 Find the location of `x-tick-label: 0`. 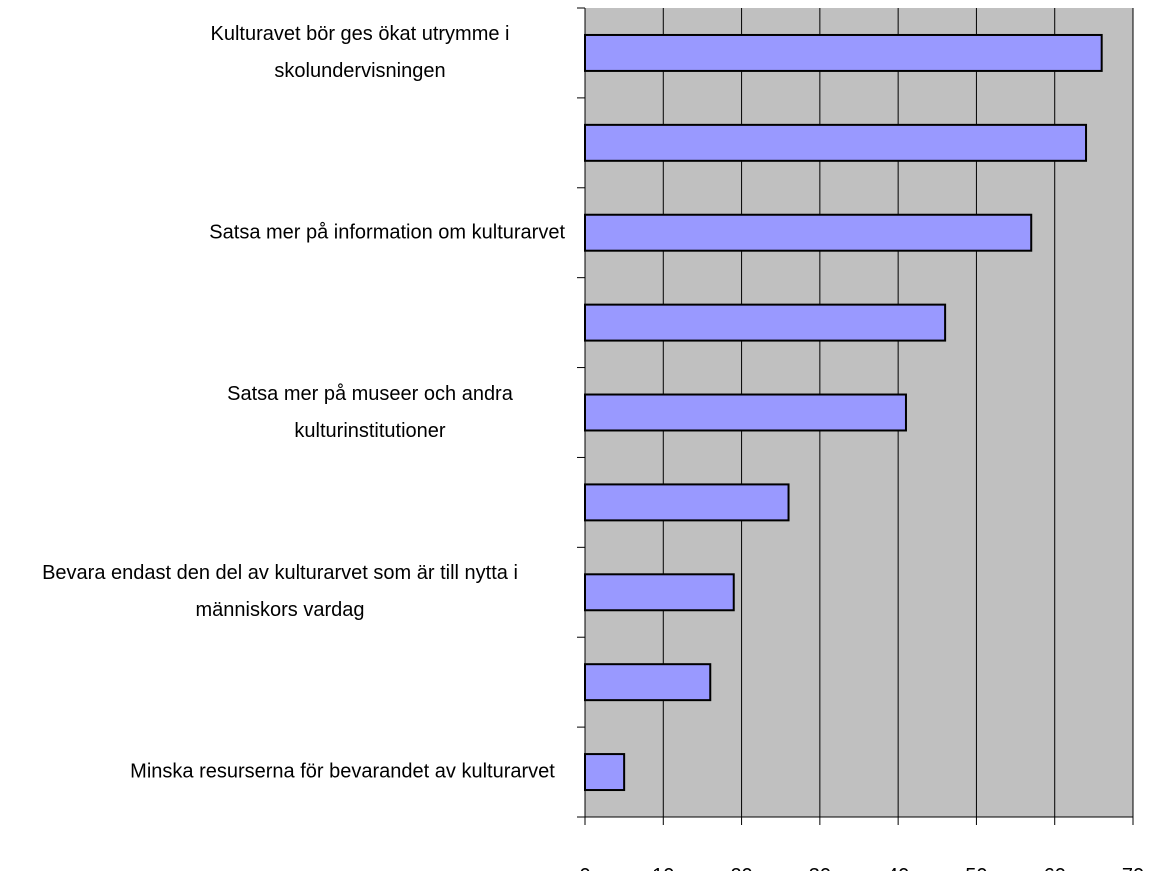

x-tick-label: 0 is located at coordinates (584, 868).